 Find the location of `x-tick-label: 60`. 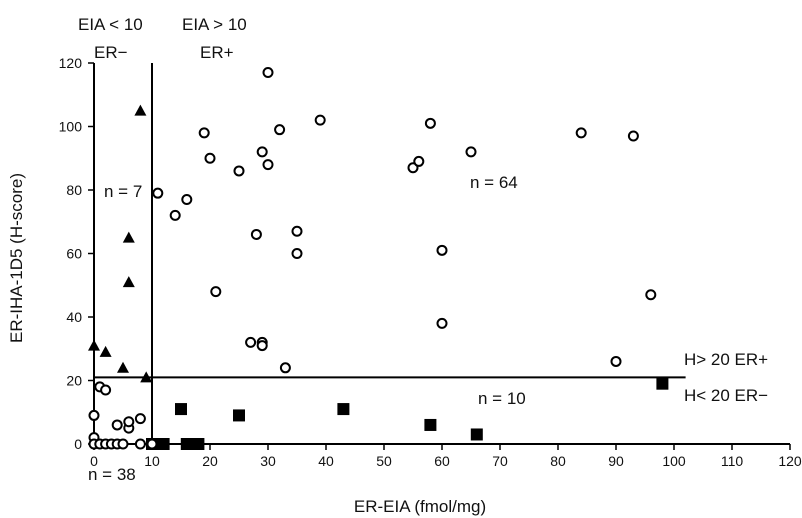

x-tick-label: 60 is located at coordinates (442, 461).